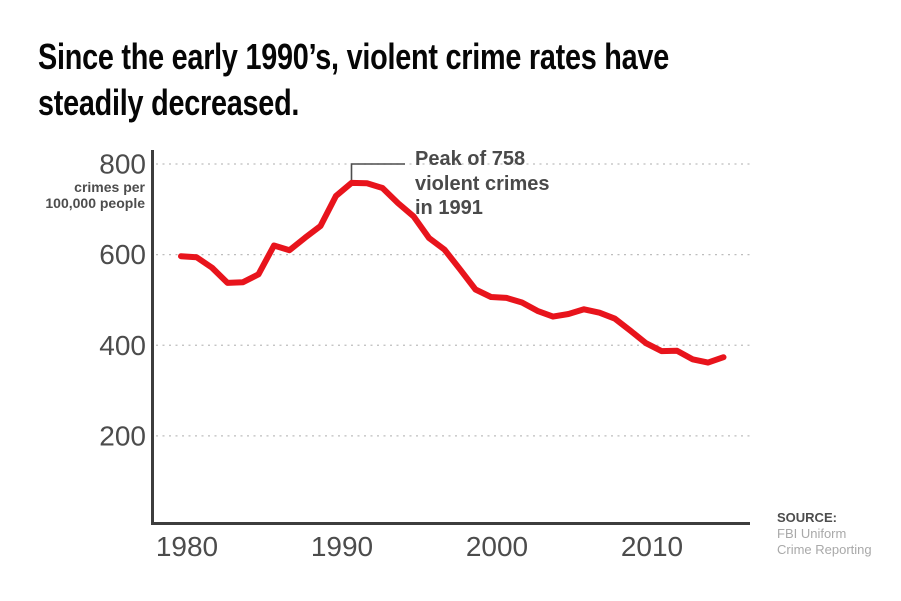  Describe the element at coordinates (122, 435) in the screenshot. I see `y-tick-200: 200` at that location.